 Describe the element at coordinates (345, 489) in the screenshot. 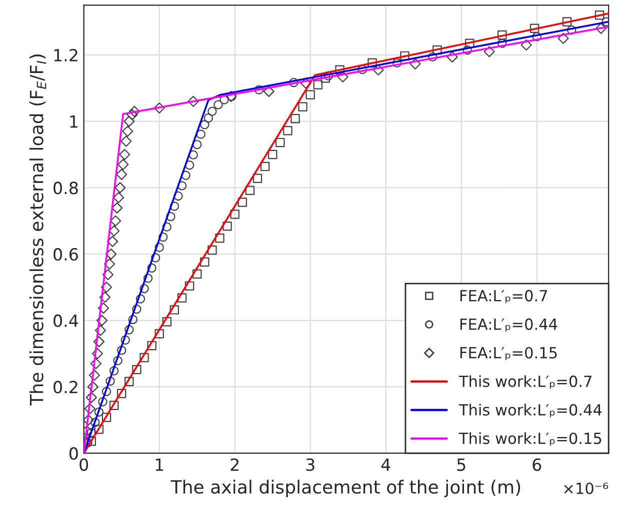

I see `x-axis-title: The axial displacement of the joint (m)` at that location.